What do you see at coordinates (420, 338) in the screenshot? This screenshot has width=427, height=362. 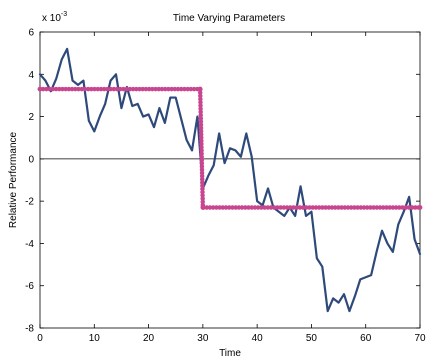 I see `x-tick-label: 70` at bounding box center [420, 338].